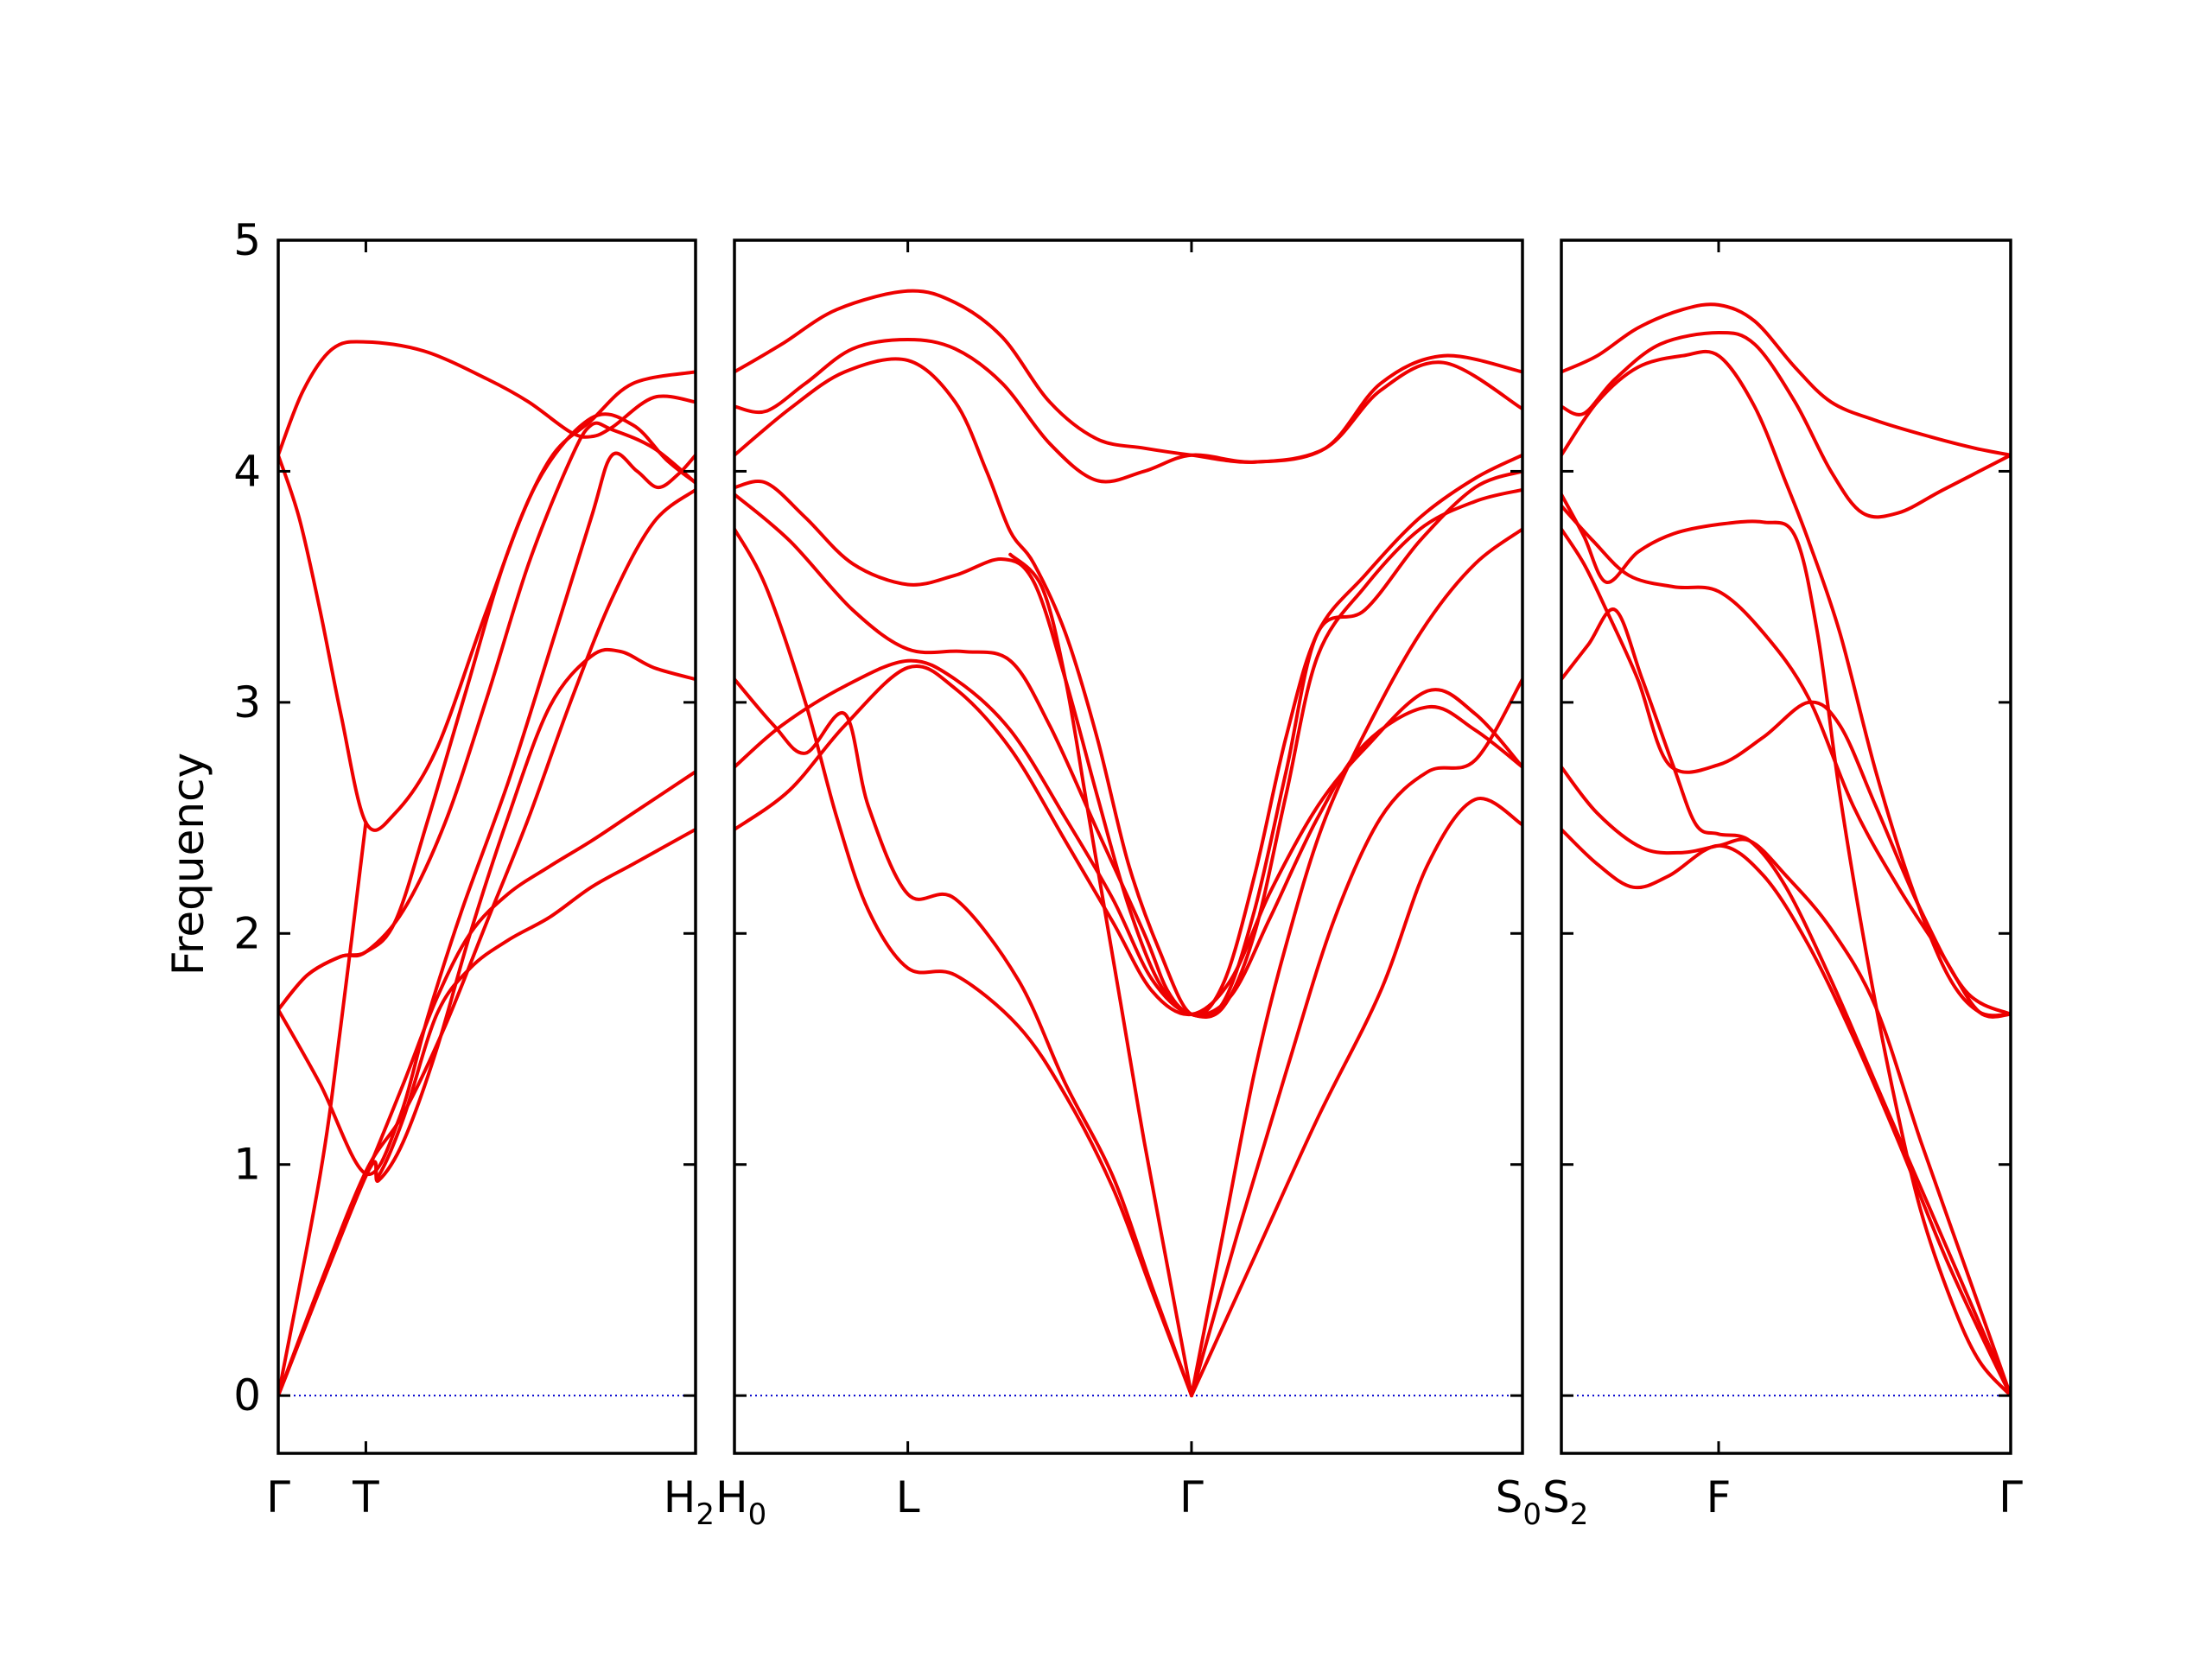  What do you see at coordinates (365, 1497) in the screenshot?
I see `x-tick-label-1: T` at bounding box center [365, 1497].